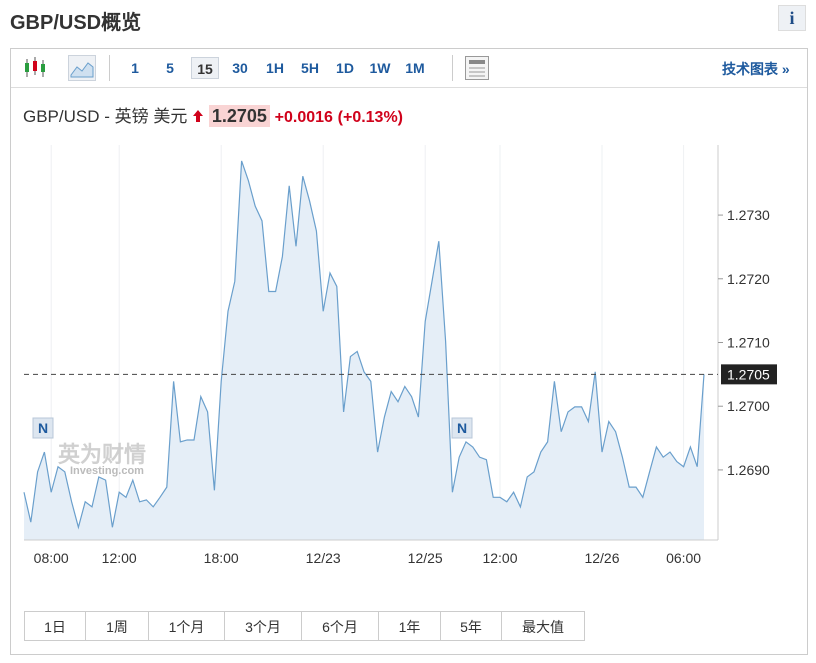 Image resolution: width=816 pixels, height=663 pixels. I want to click on page-title: GBP/USD概览, so click(76, 23).